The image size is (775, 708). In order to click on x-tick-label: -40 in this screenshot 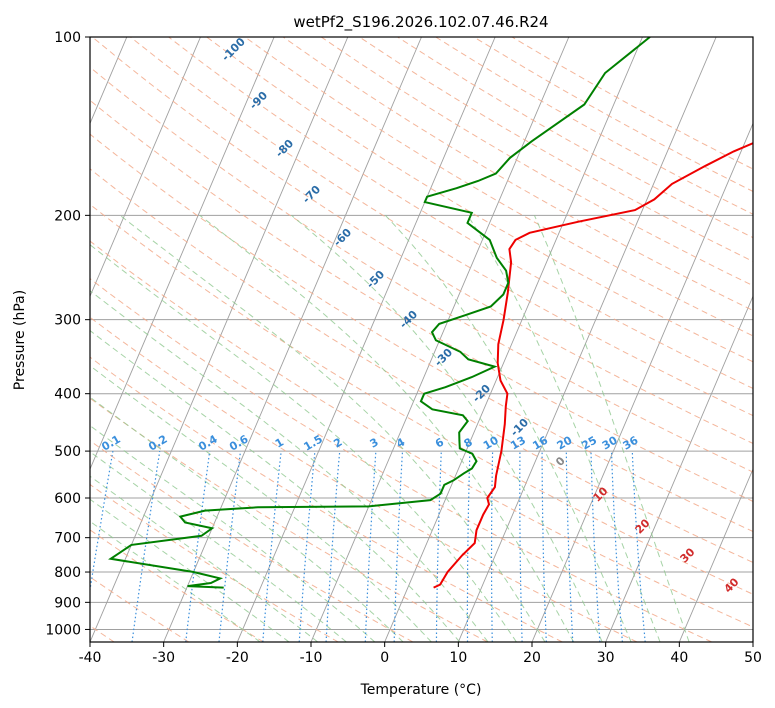, I will do `click(90, 658)`.